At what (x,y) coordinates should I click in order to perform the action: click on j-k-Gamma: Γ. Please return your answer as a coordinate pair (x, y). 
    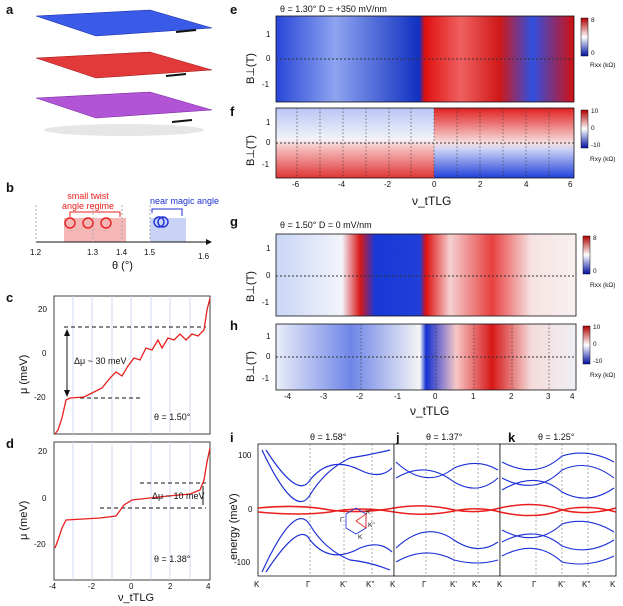
    Looking at the image, I should click on (424, 584).